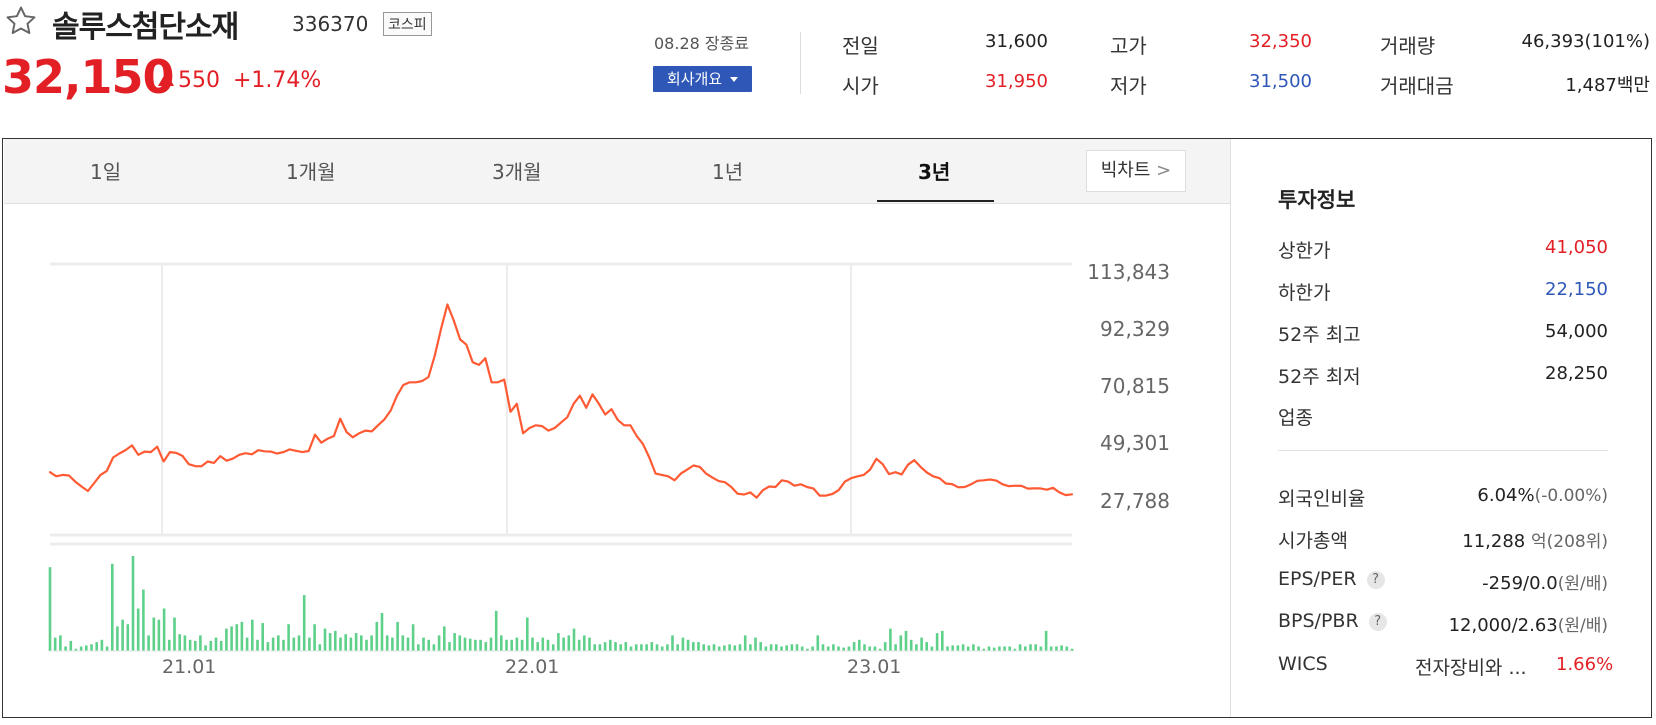  I want to click on upper-limit-value: 41,050, so click(1576, 247).